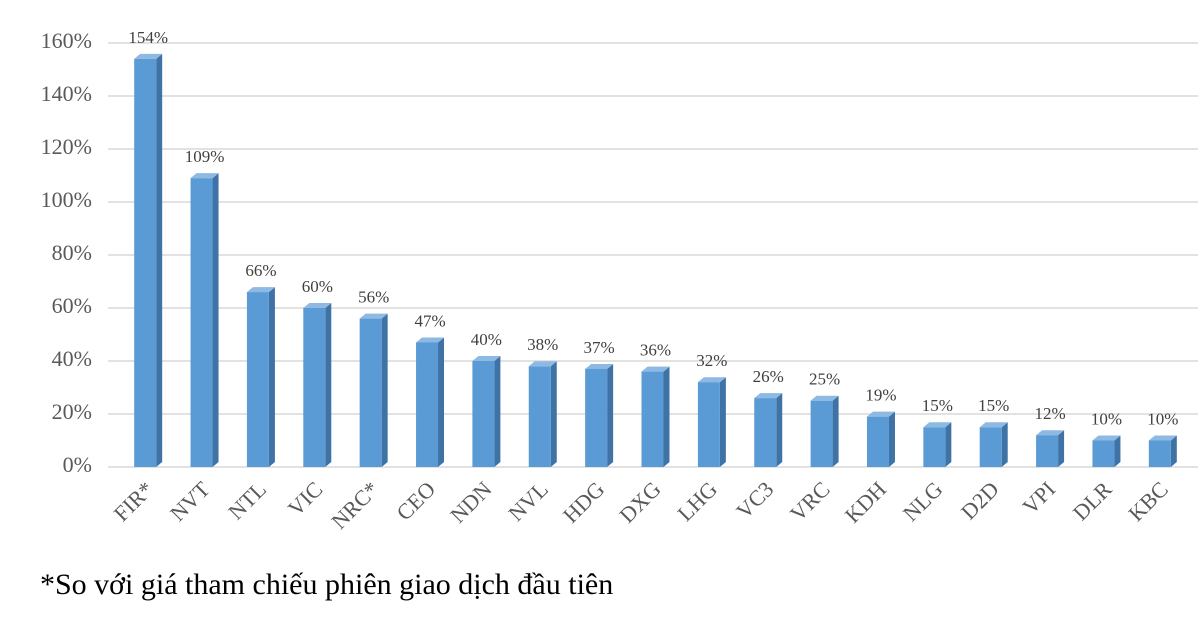 The width and height of the screenshot is (1200, 627). What do you see at coordinates (923, 501) in the screenshot?
I see `x-tick-label: NLG` at bounding box center [923, 501].